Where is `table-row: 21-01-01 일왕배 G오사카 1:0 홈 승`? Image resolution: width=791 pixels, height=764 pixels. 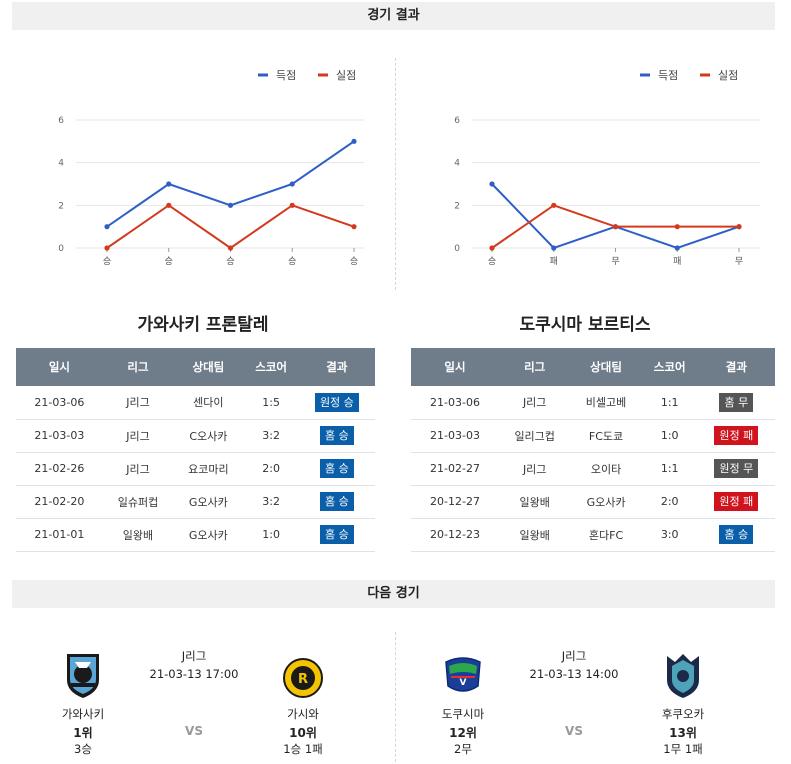
table-row: 21-01-01 일왕배 G오사카 1:0 홈 승 is located at coordinates (195, 535).